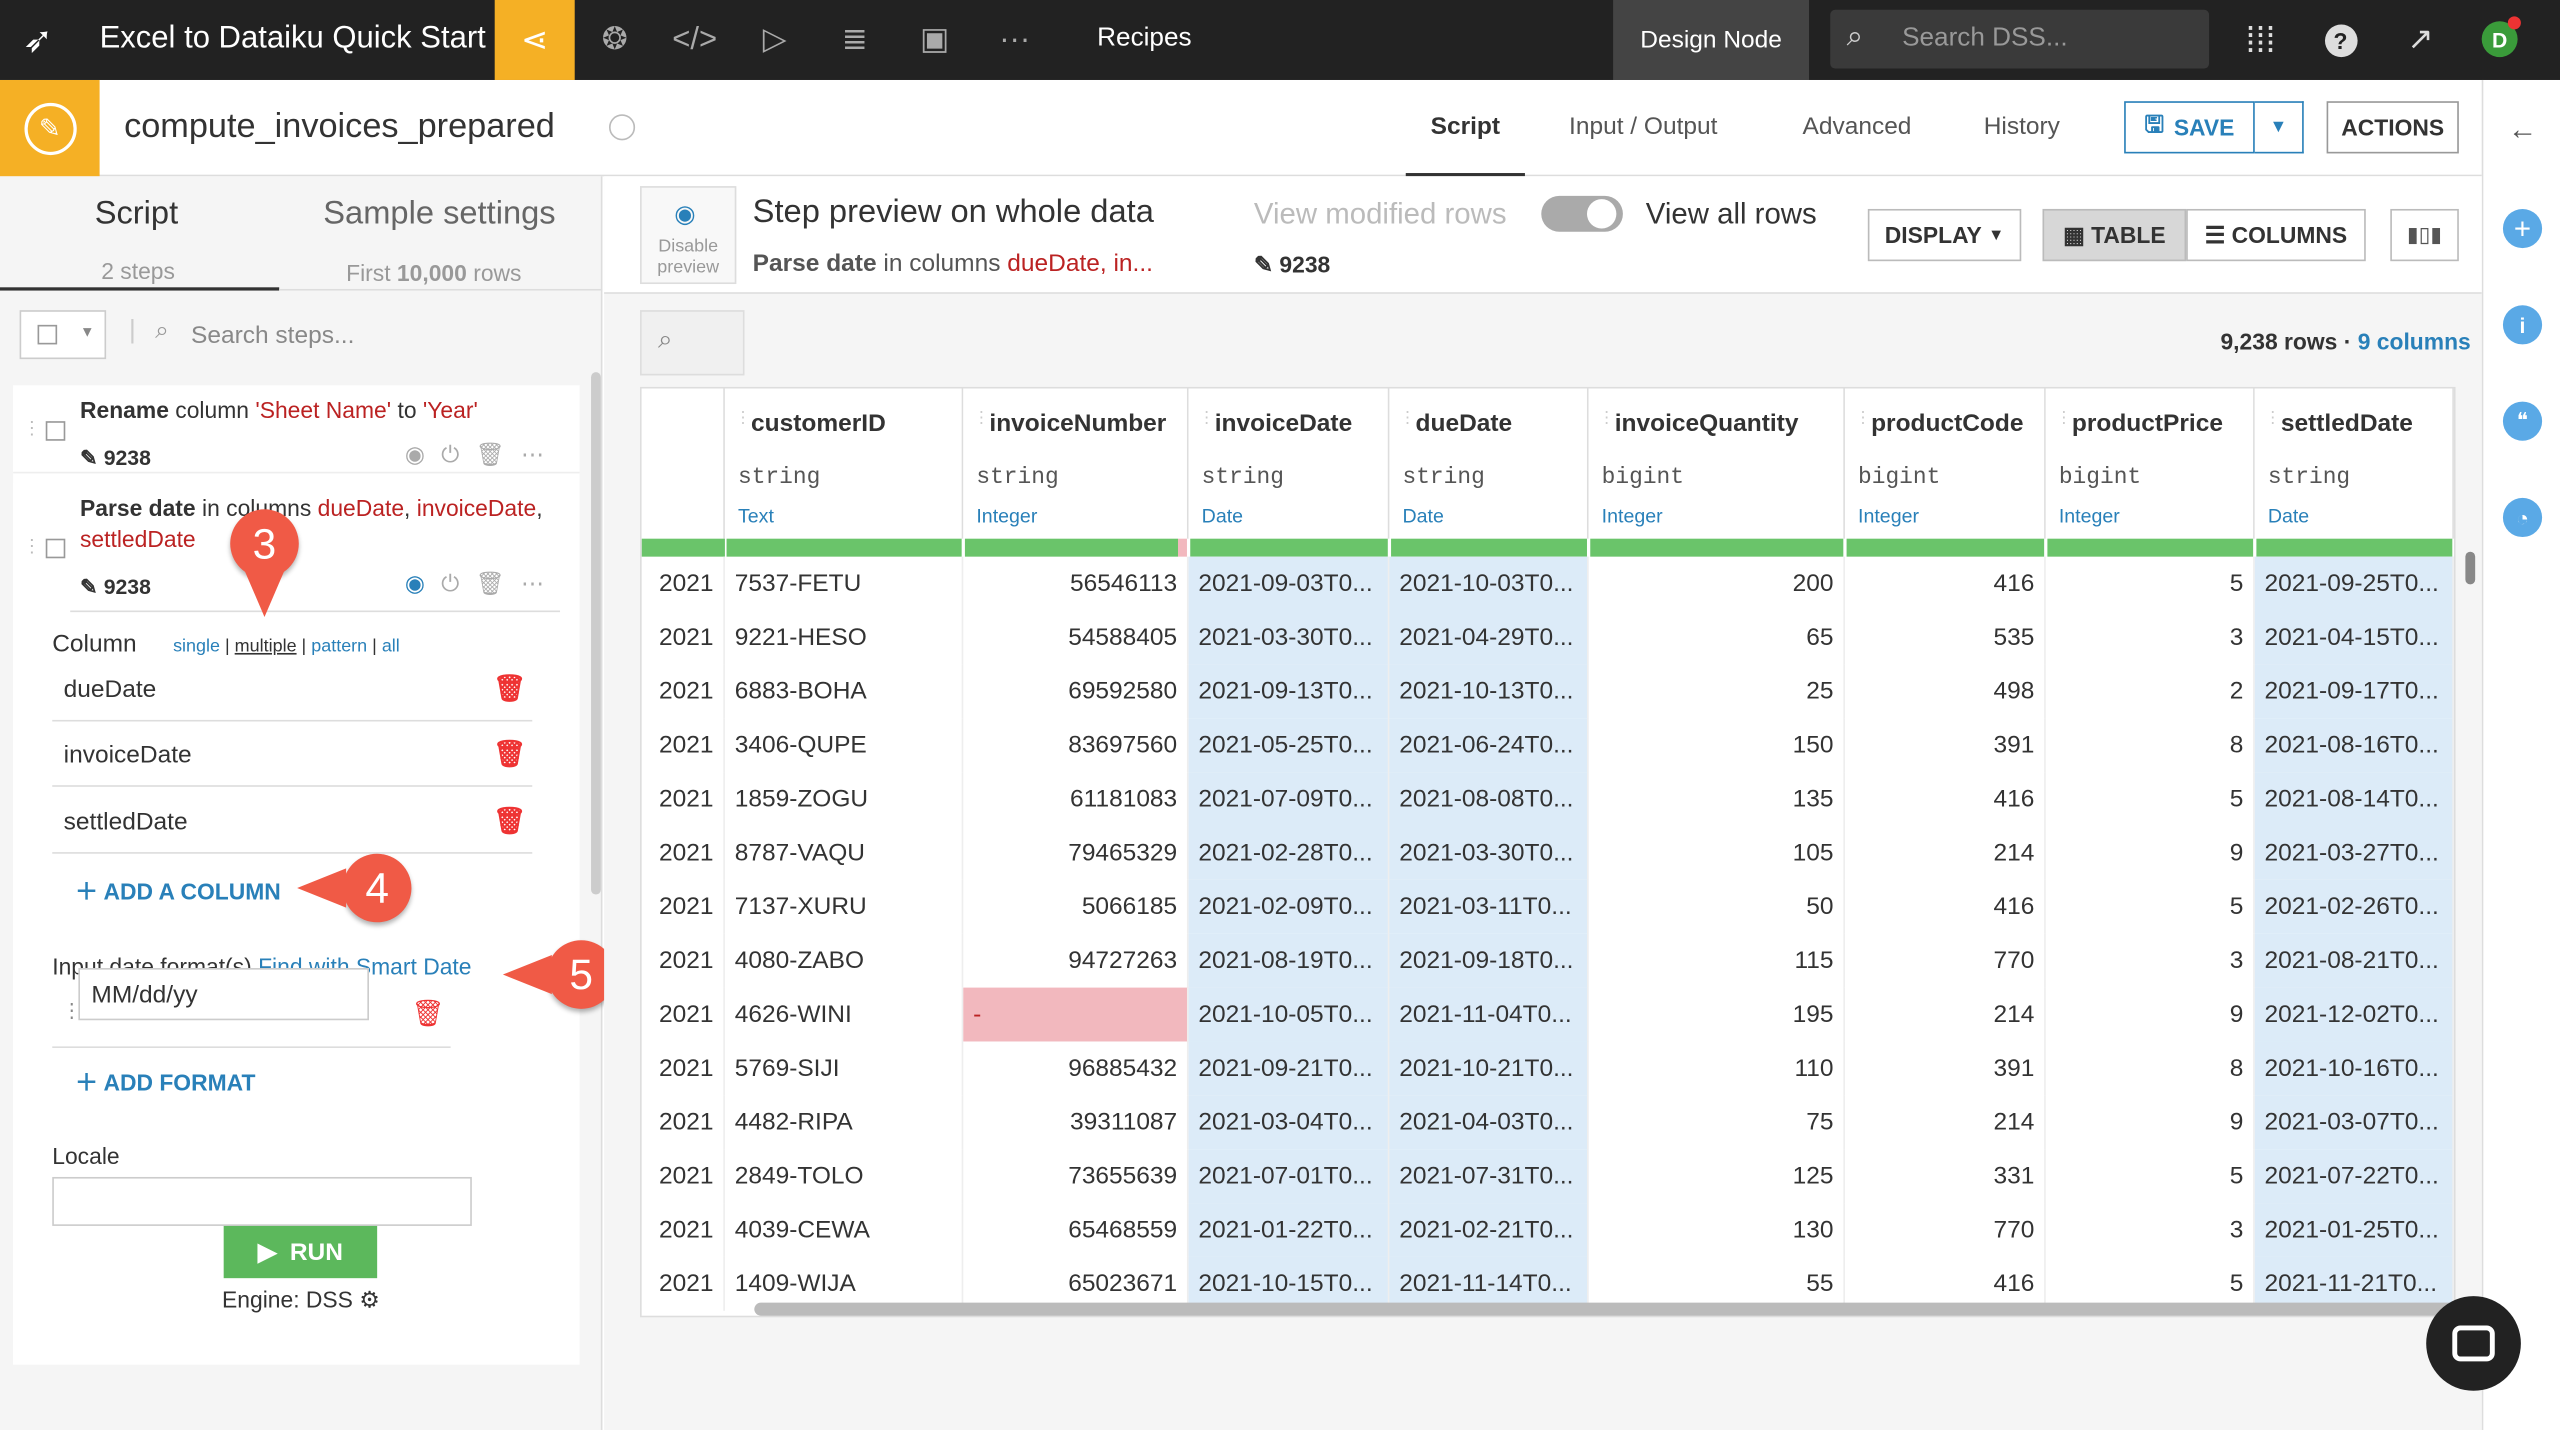  Describe the element at coordinates (2473, 1343) in the screenshot. I see `chat-support-icon` at that location.